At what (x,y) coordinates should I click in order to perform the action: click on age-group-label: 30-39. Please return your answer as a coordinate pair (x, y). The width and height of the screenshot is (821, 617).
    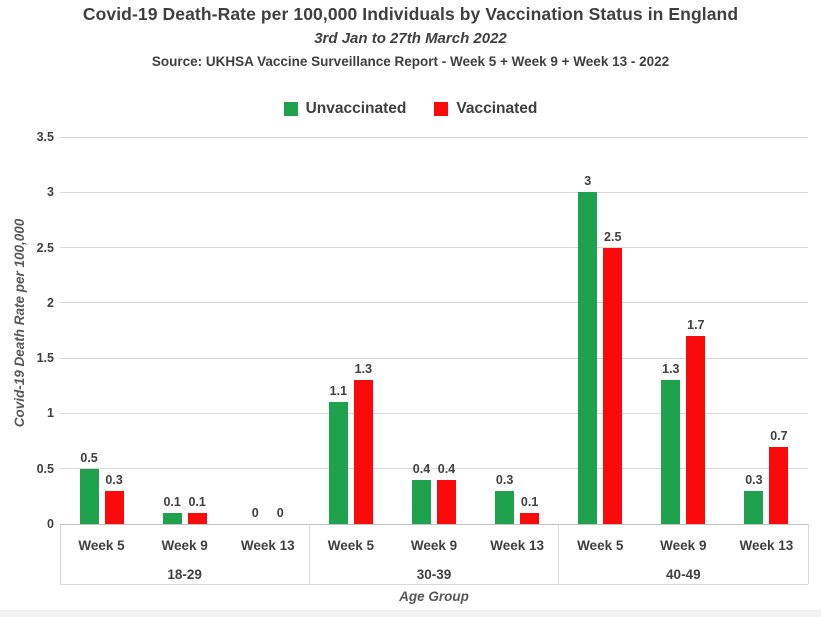
    Looking at the image, I should click on (434, 574).